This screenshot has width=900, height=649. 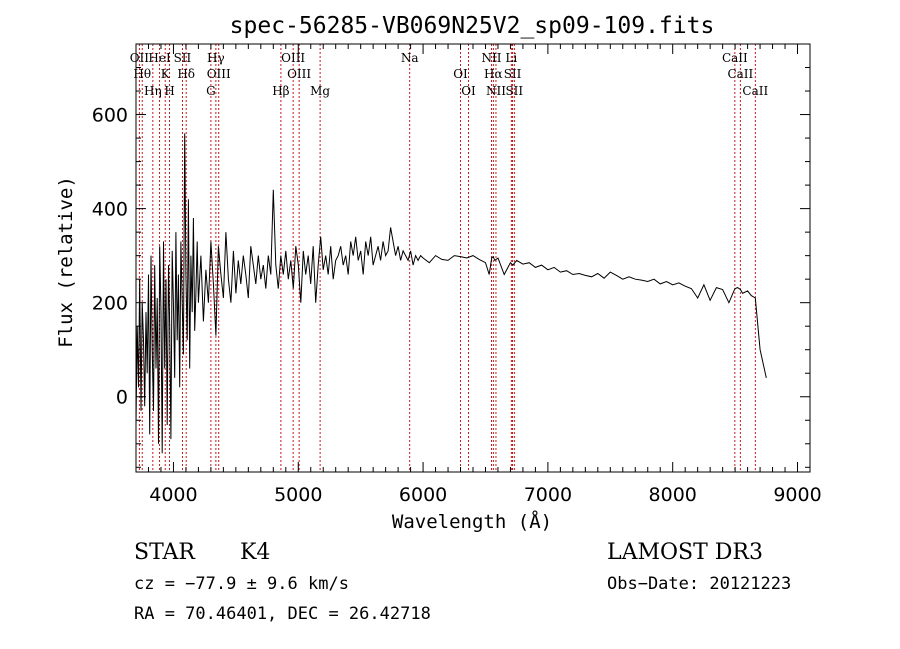 I want to click on line-marker-label: OII, so click(x=140, y=58).